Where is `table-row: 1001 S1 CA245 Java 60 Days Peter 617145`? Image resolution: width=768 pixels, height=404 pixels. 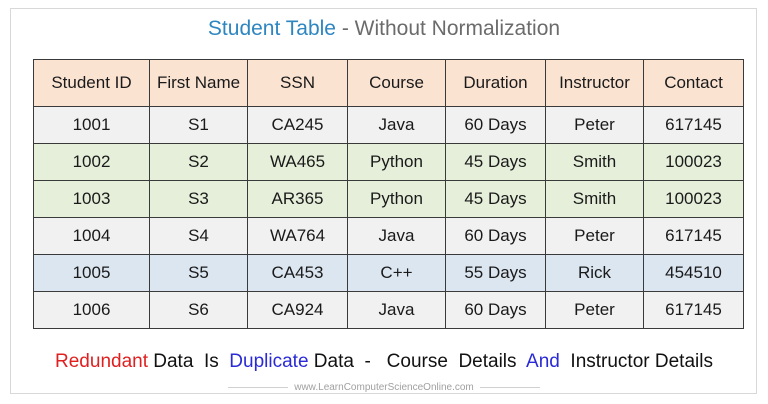
table-row: 1001 S1 CA245 Java 60 Days Peter 617145 is located at coordinates (388, 125).